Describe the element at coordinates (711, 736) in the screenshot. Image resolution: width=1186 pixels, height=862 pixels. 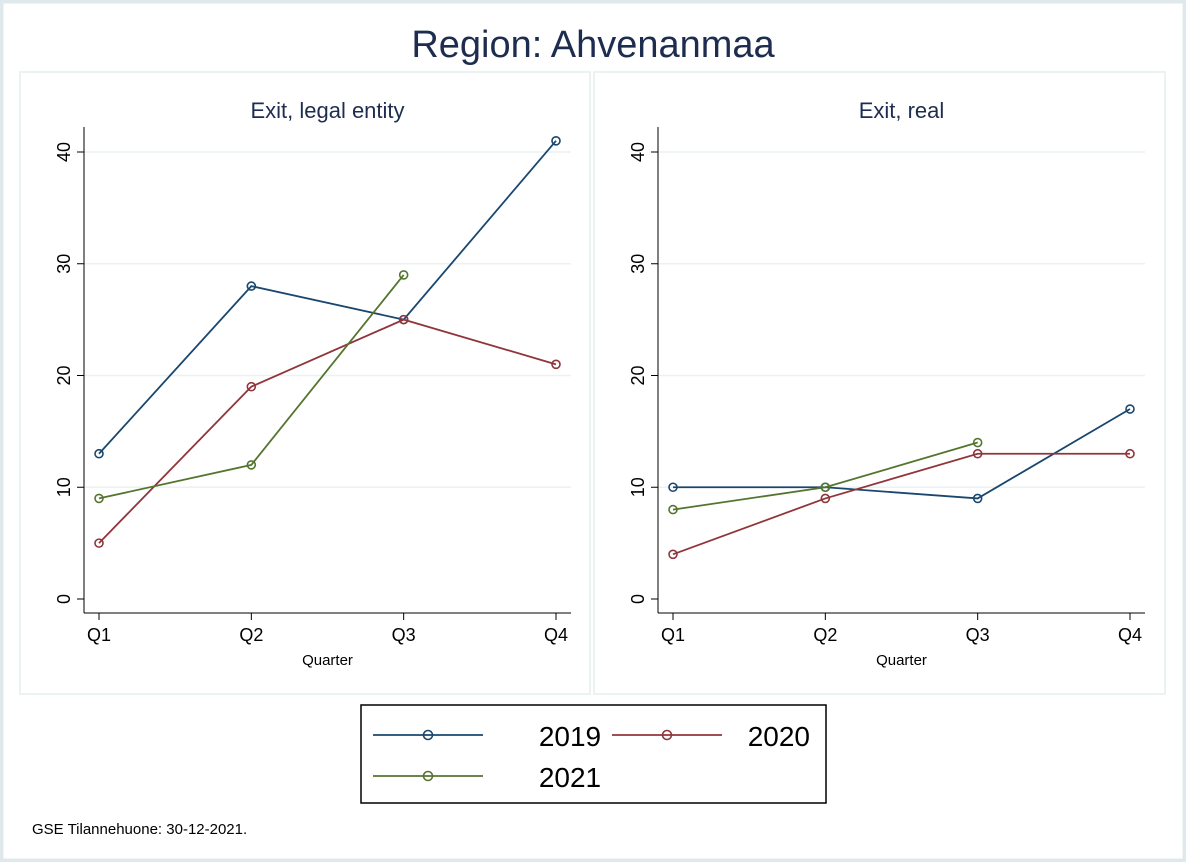
I see `legend-item-2020: 2020` at that location.